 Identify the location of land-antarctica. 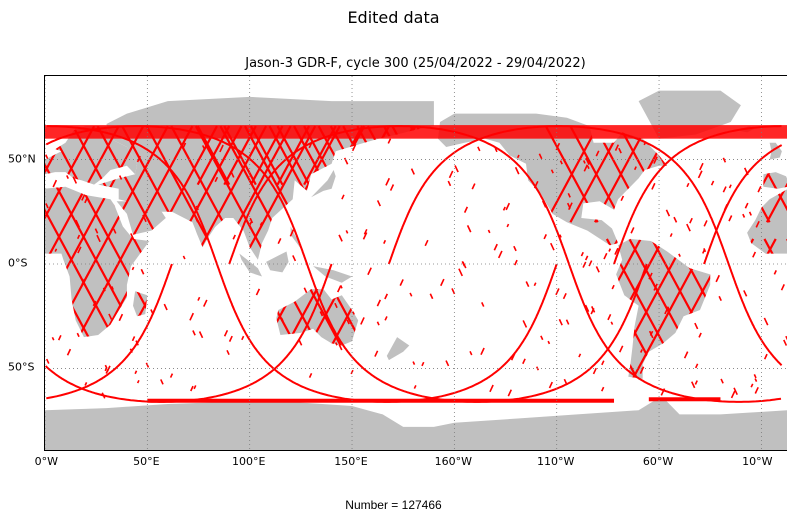
(416, 423).